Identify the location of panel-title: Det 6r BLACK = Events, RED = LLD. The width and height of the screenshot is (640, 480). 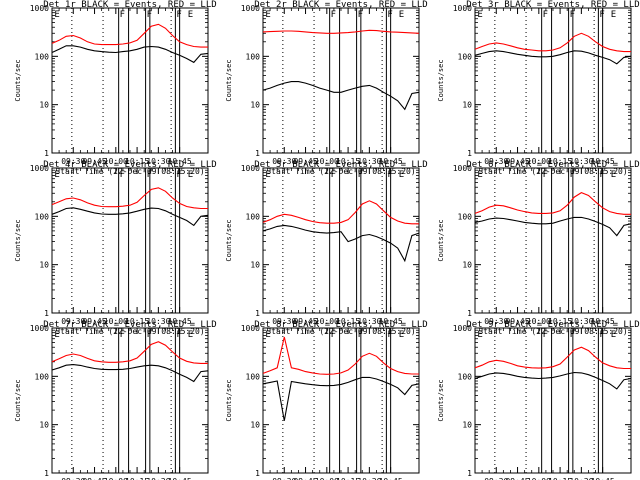
(552, 165).